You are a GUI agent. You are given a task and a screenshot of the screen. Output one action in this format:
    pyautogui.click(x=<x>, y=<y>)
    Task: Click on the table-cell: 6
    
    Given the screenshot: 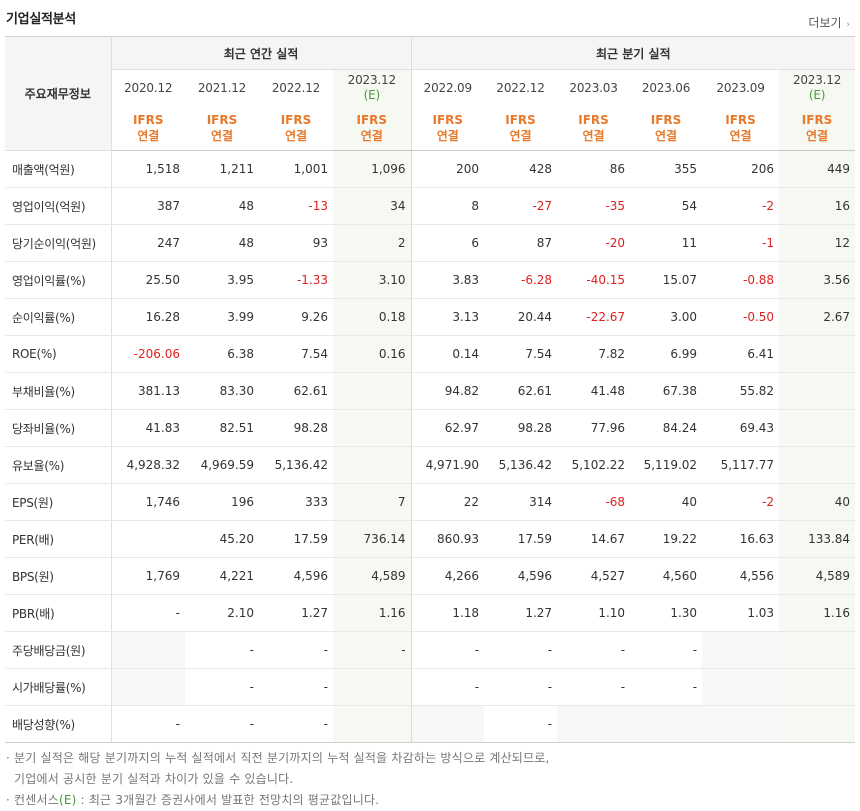 What is the action you would take?
    pyautogui.click(x=448, y=243)
    